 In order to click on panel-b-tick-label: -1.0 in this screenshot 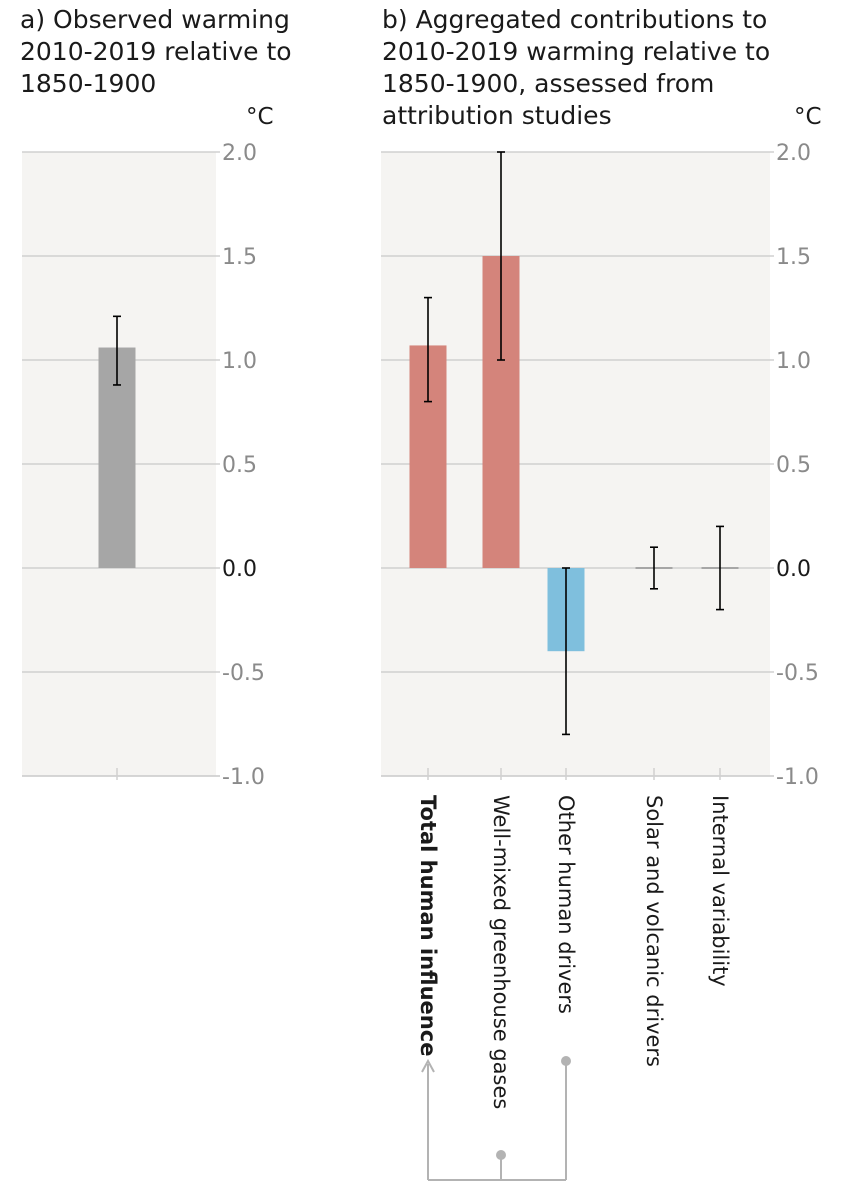, I will do `click(797, 777)`.